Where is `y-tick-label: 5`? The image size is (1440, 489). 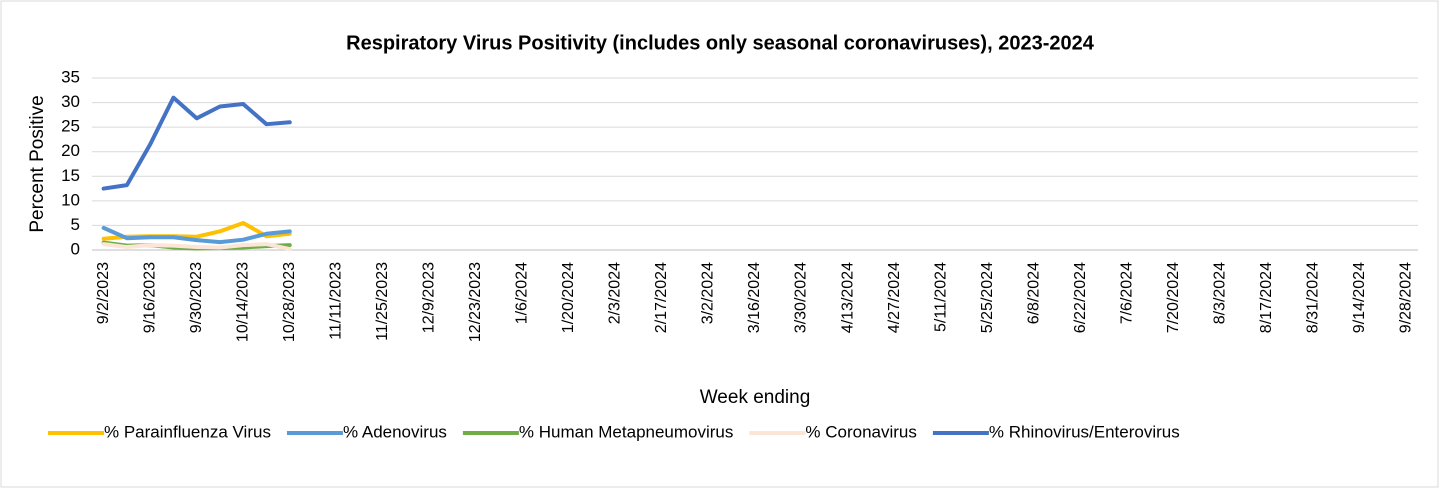
y-tick-label: 5 is located at coordinates (75, 224).